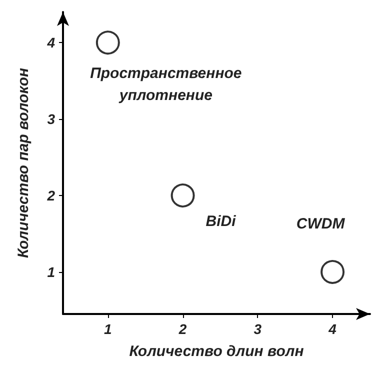 The height and width of the screenshot is (387, 382). What do you see at coordinates (108, 329) in the screenshot?
I see `x-tick-label: 1` at bounding box center [108, 329].